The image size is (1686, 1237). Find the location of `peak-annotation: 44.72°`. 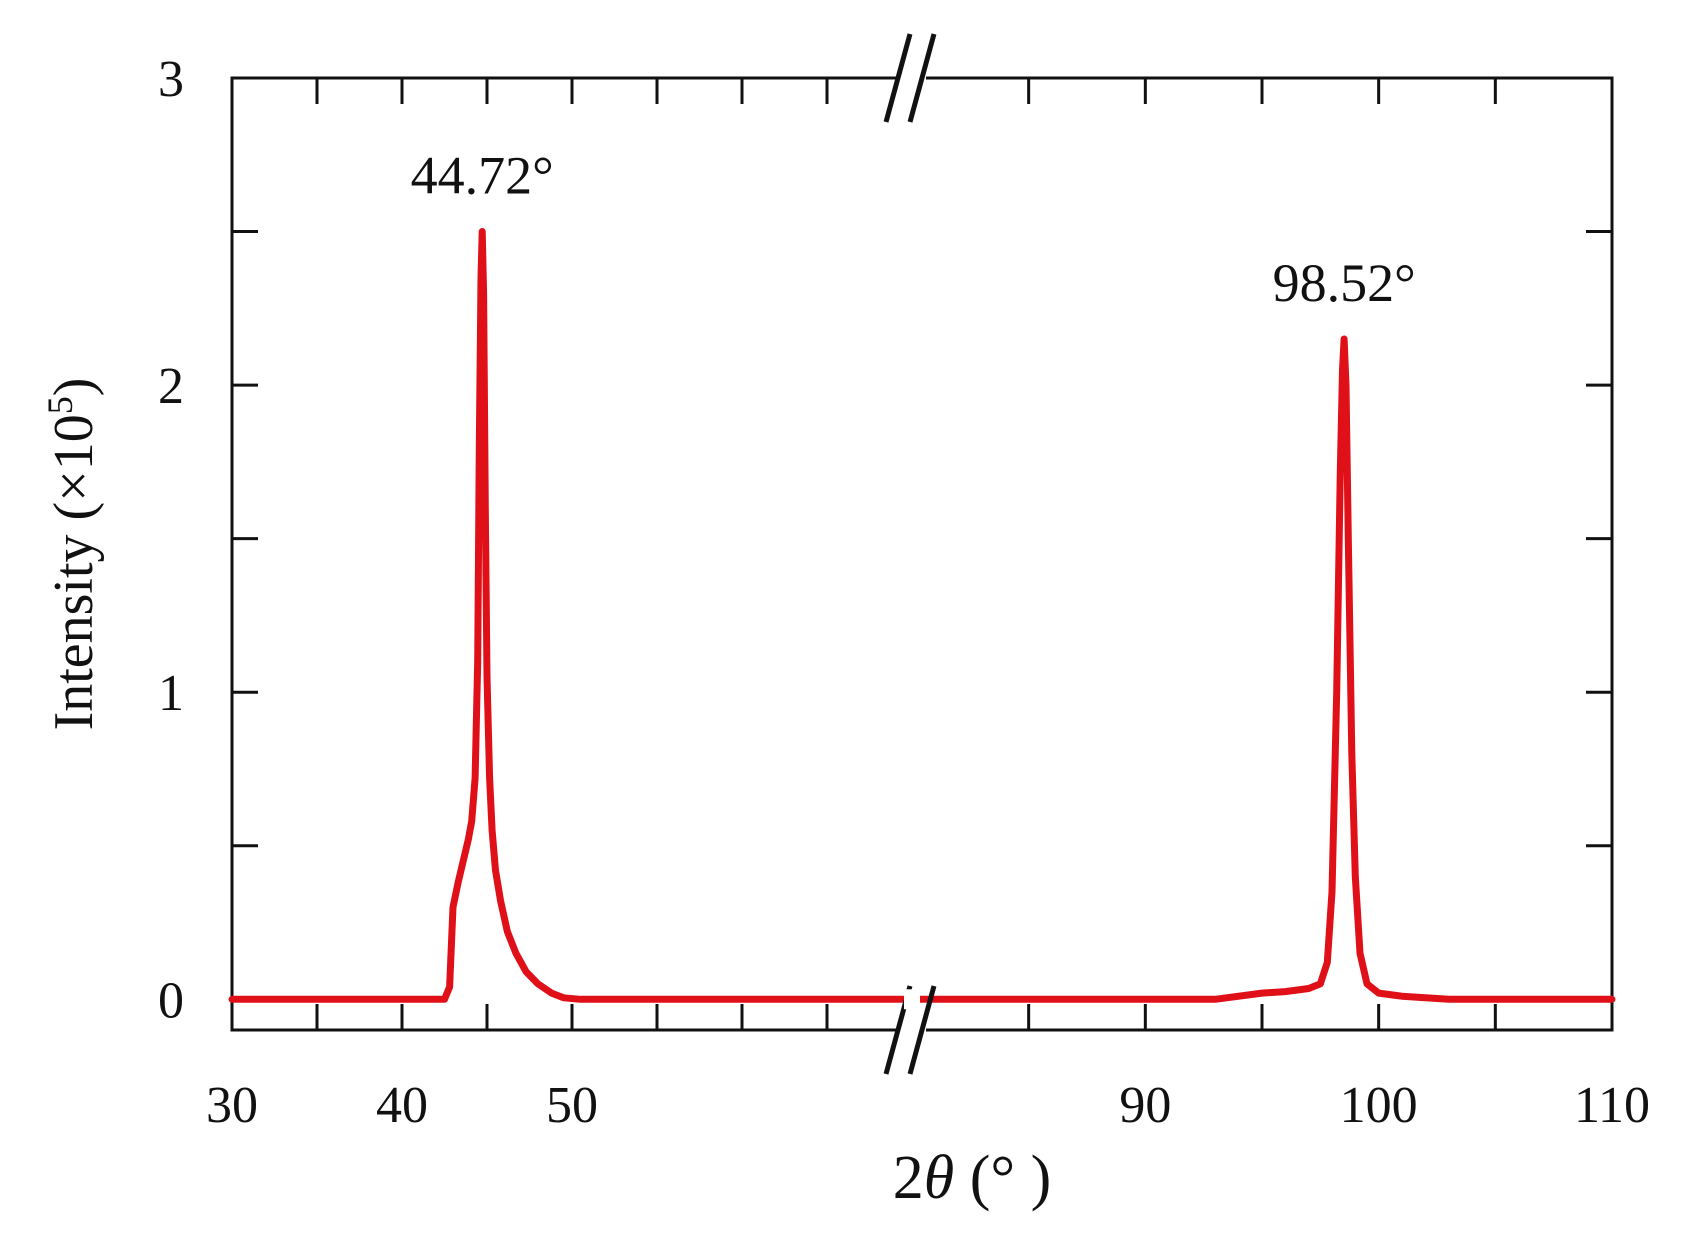

peak-annotation: 44.72° is located at coordinates (482, 176).